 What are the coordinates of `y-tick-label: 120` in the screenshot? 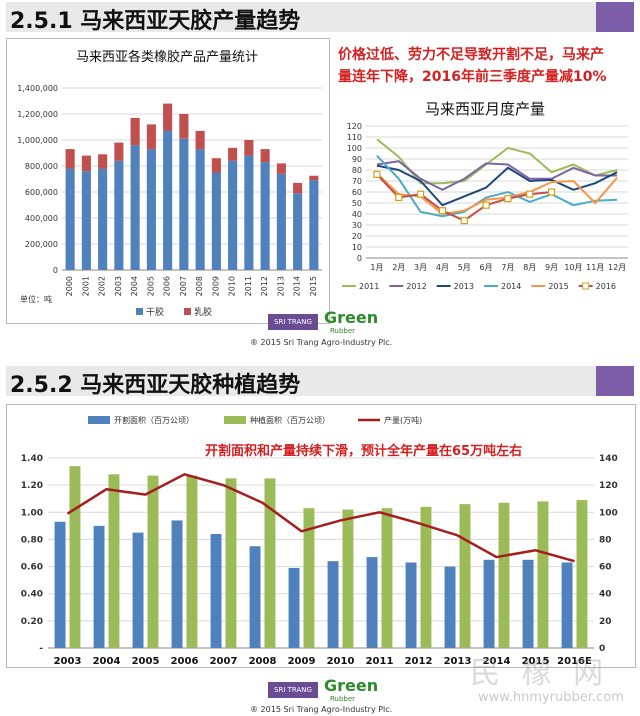 It's located at (354, 126).